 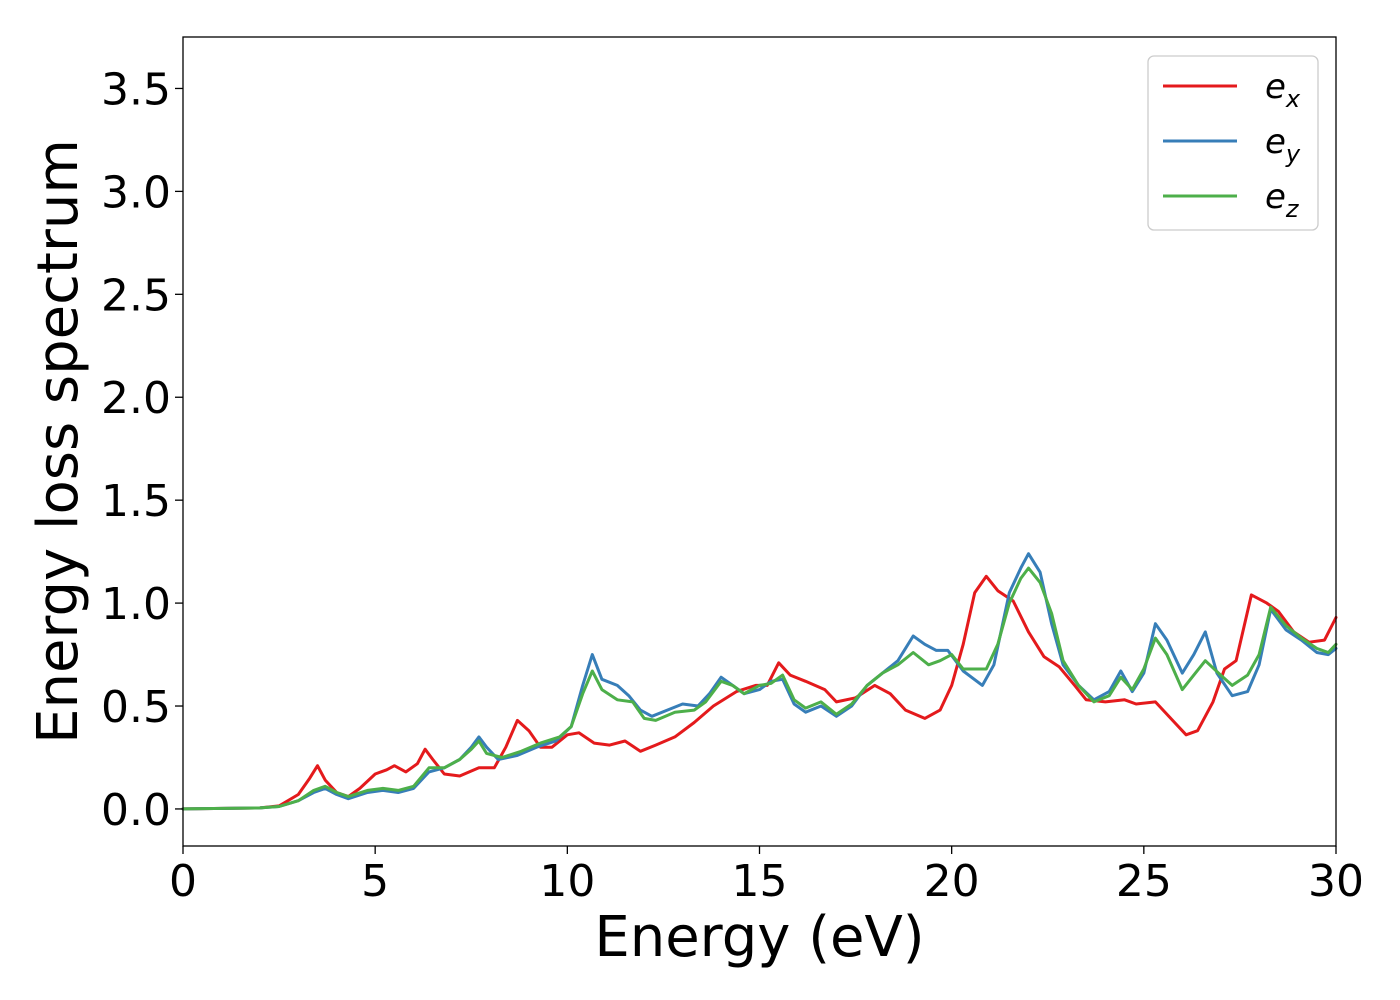 I want to click on y-tick-label: 3.5, so click(x=136, y=89).